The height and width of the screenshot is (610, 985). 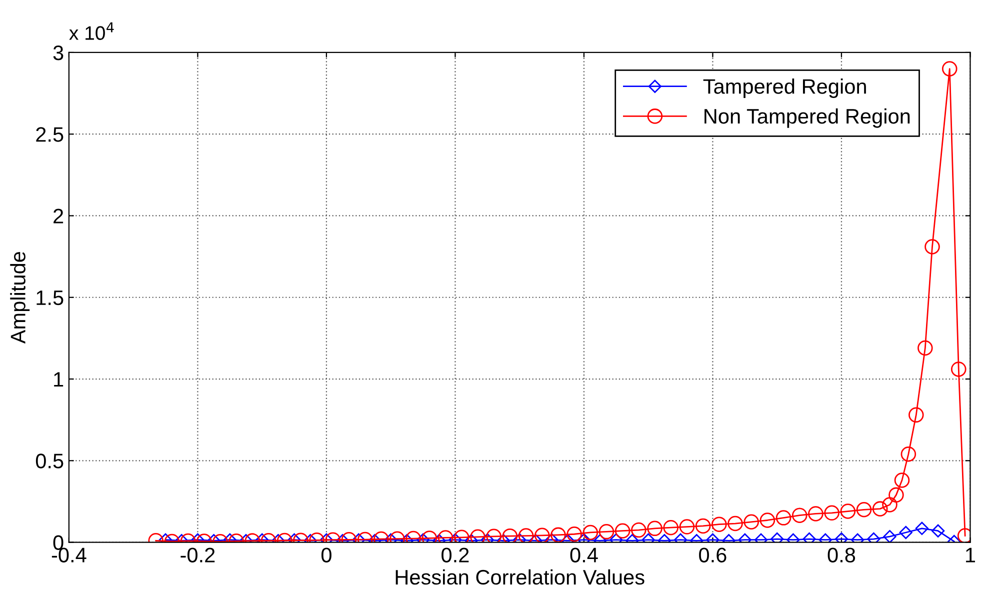 I want to click on y-tick-label: 0.5, so click(x=50, y=461).